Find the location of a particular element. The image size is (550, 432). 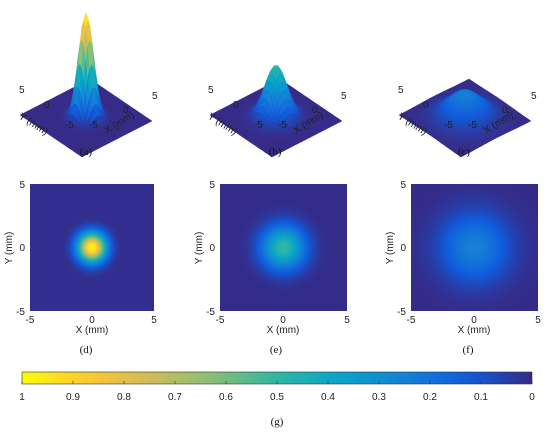

colorbar-tick-label: 0.2 is located at coordinates (430, 397).